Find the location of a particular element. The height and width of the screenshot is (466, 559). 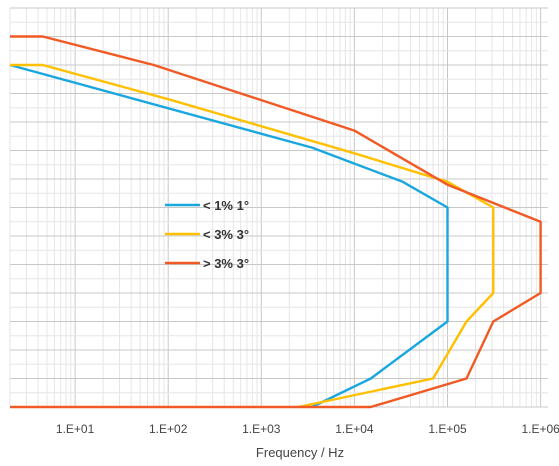

x-tick-label: 1.E+05 is located at coordinates (447, 429).